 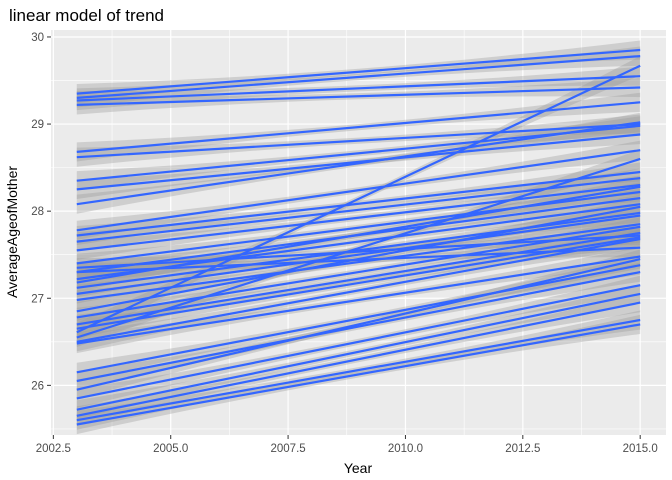 What do you see at coordinates (37, 38) in the screenshot?
I see `y-tick-label: 30` at bounding box center [37, 38].